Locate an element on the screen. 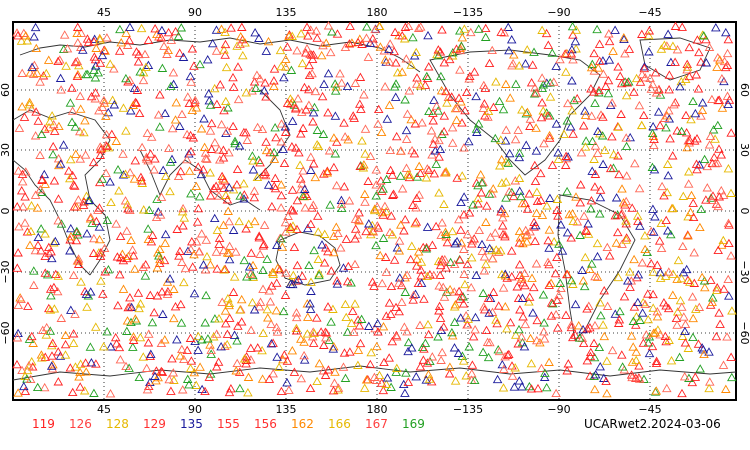 Image resolution: width=750 pixels, height=450 pixels. right-tick: −60 is located at coordinates (744, 332).